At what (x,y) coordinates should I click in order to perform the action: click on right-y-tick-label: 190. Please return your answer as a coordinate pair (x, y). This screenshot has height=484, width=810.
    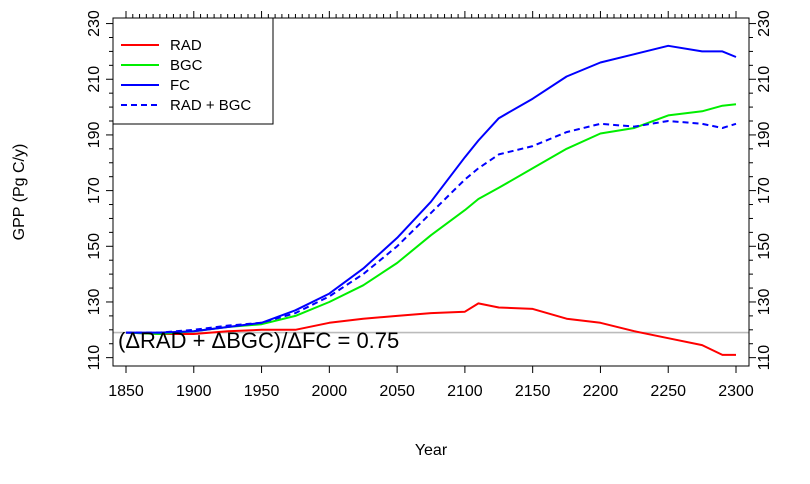
    Looking at the image, I should click on (764, 134).